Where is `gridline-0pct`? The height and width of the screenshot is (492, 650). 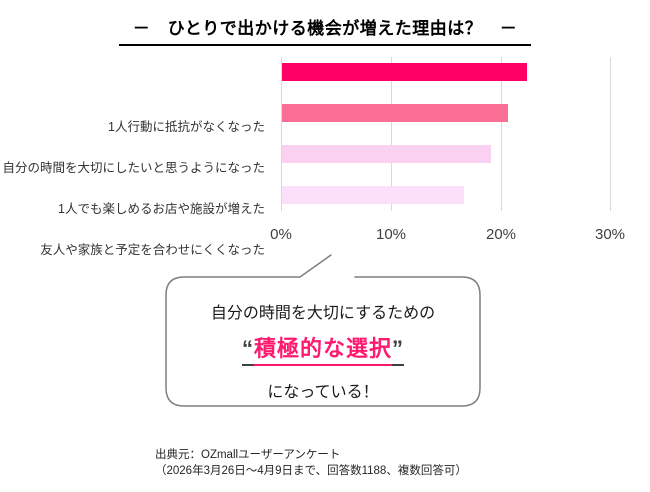
gridline-0pct is located at coordinates (281, 134).